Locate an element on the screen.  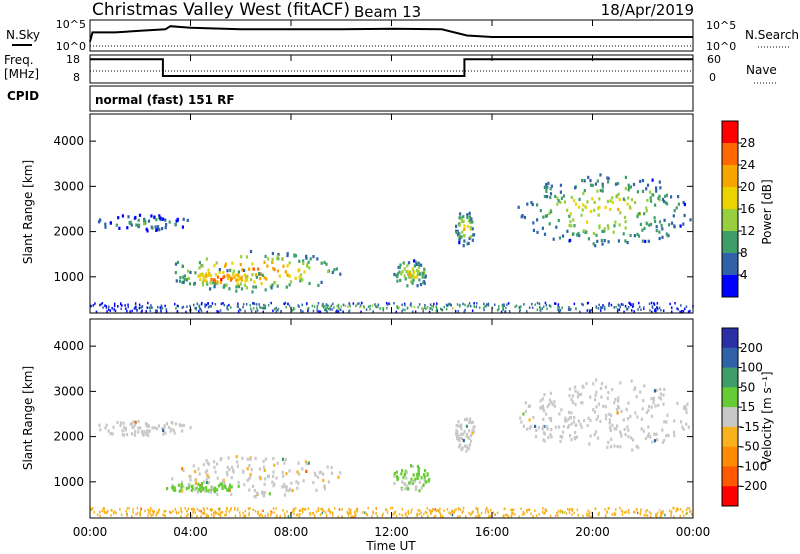
colorbar-frame is located at coordinates (730, 417).